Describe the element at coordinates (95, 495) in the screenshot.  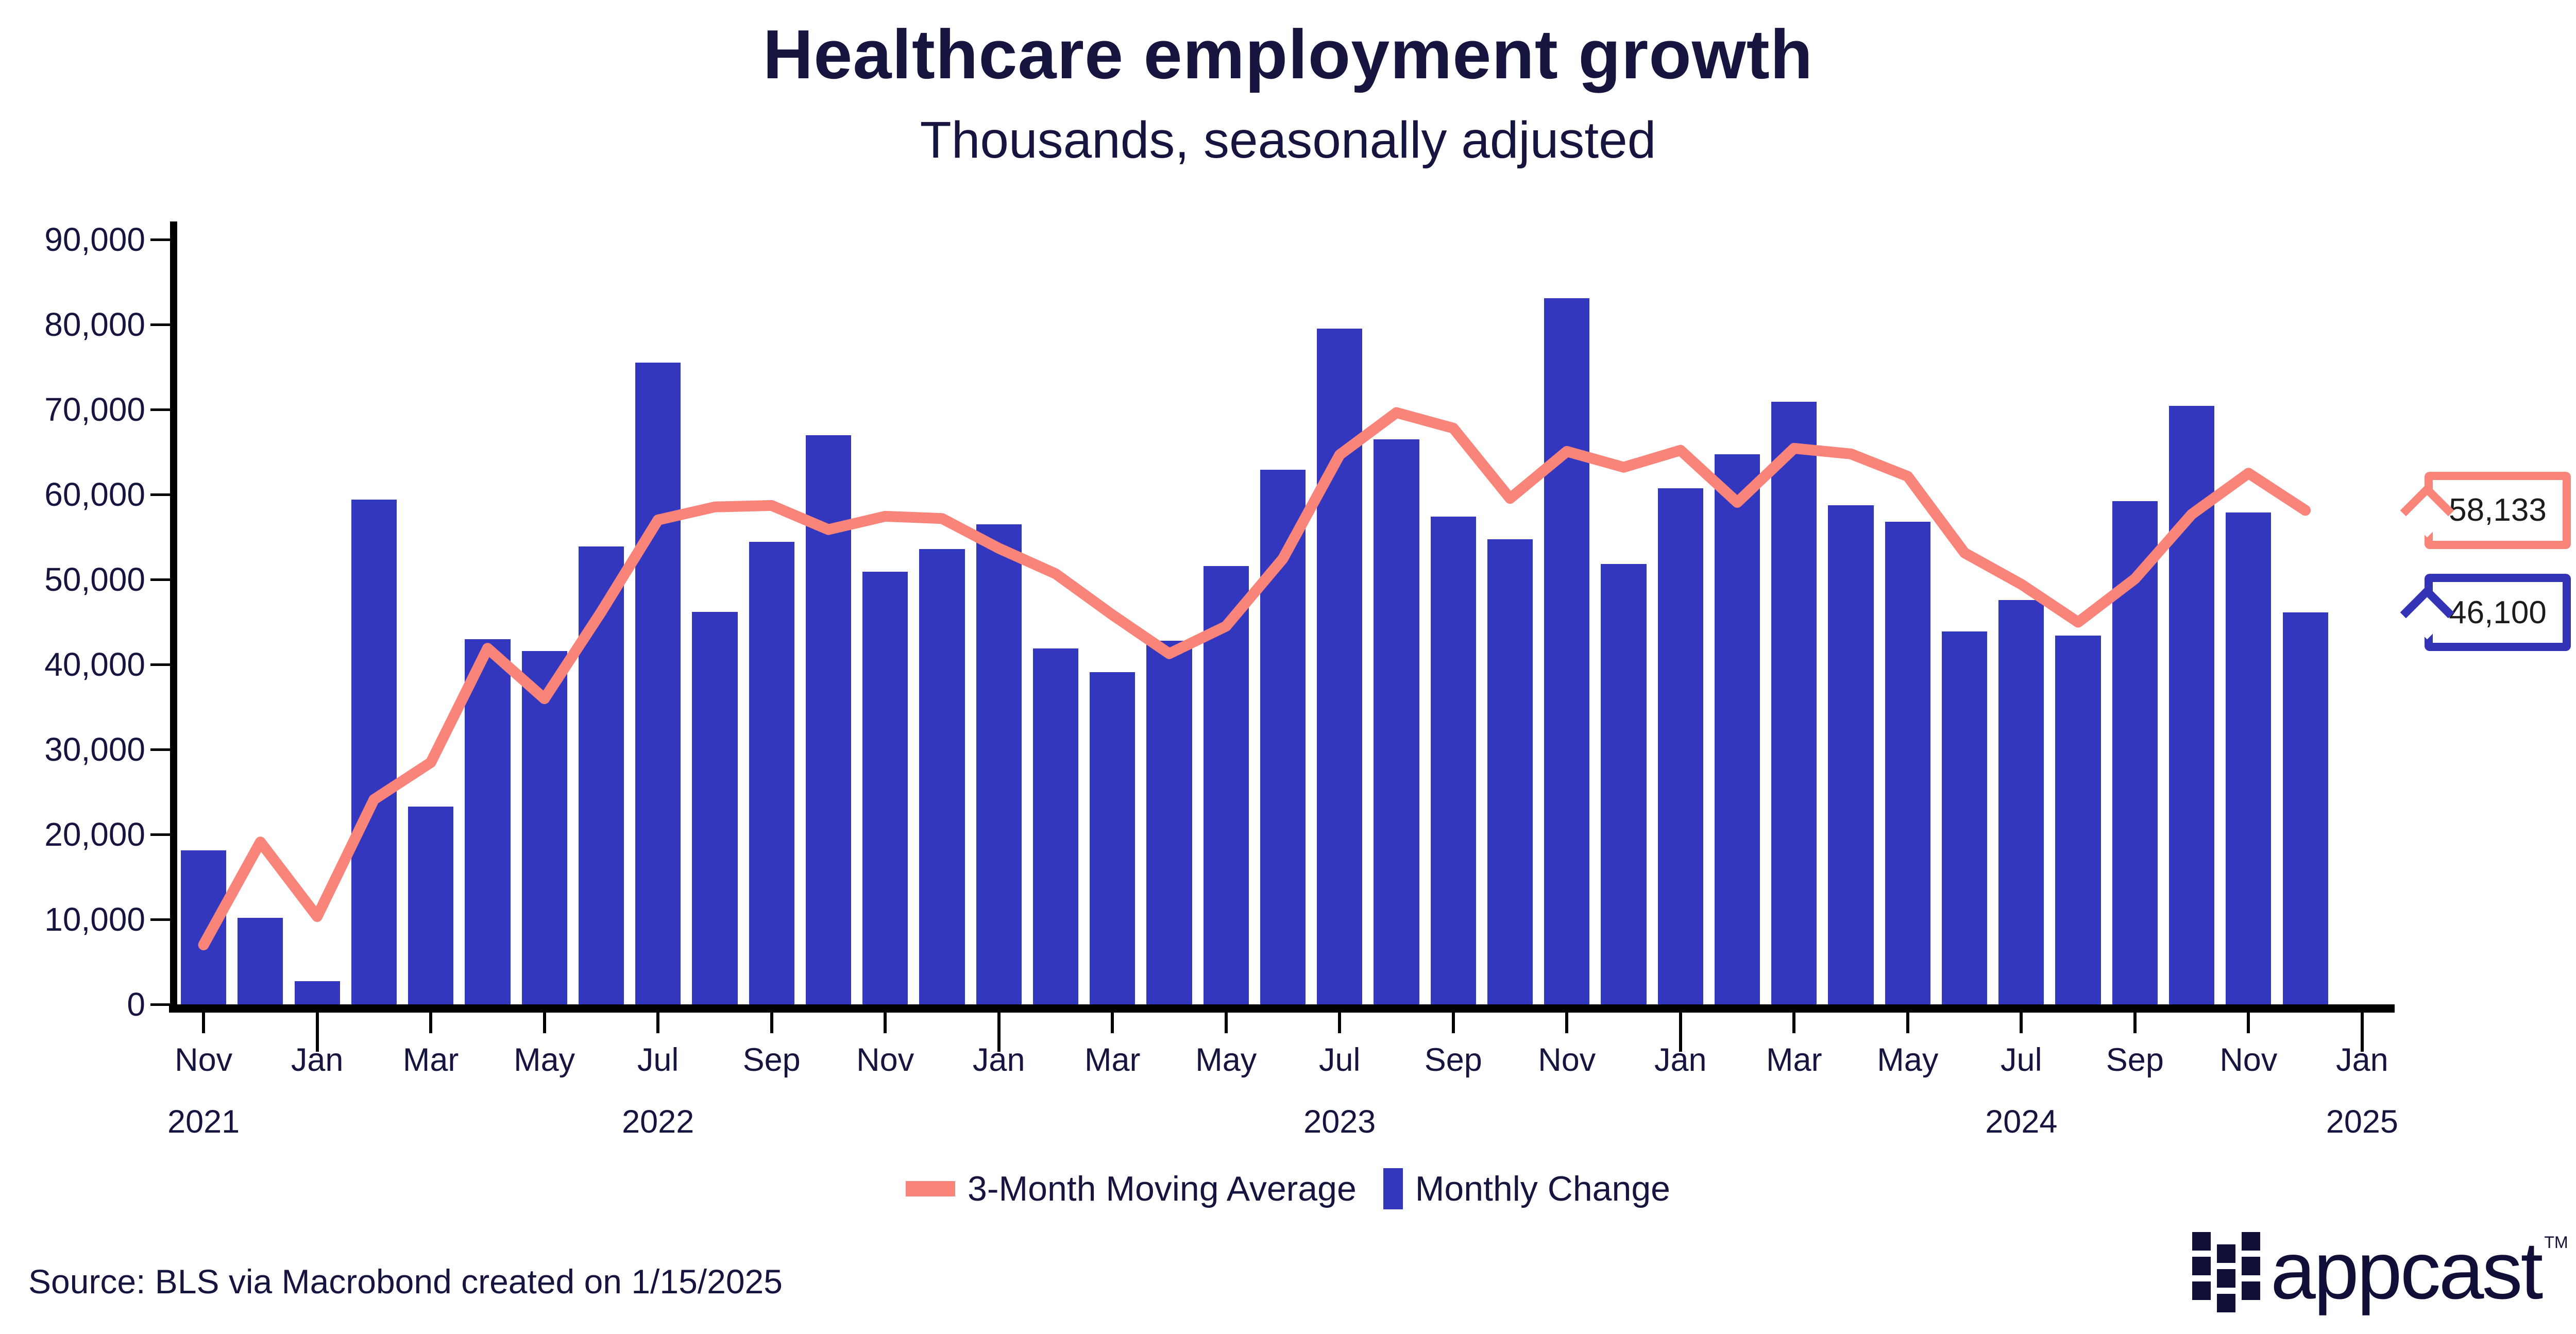
I see `y-tick-label: 60,000` at that location.